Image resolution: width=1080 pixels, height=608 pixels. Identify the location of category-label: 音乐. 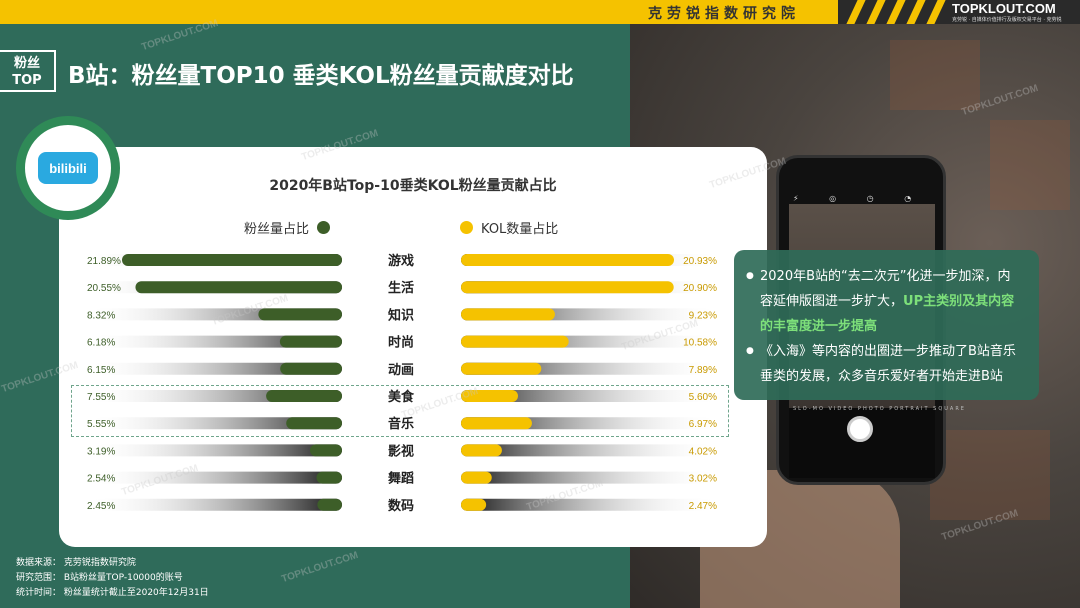
(401, 424).